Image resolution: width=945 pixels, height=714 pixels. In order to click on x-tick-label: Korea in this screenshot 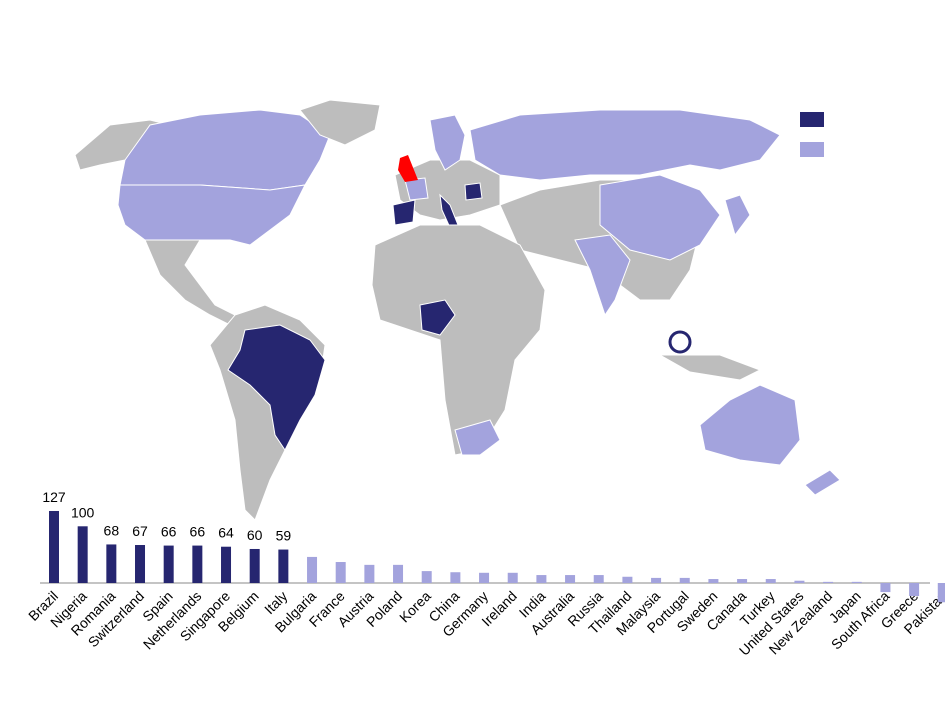, I will do `click(415, 607)`.